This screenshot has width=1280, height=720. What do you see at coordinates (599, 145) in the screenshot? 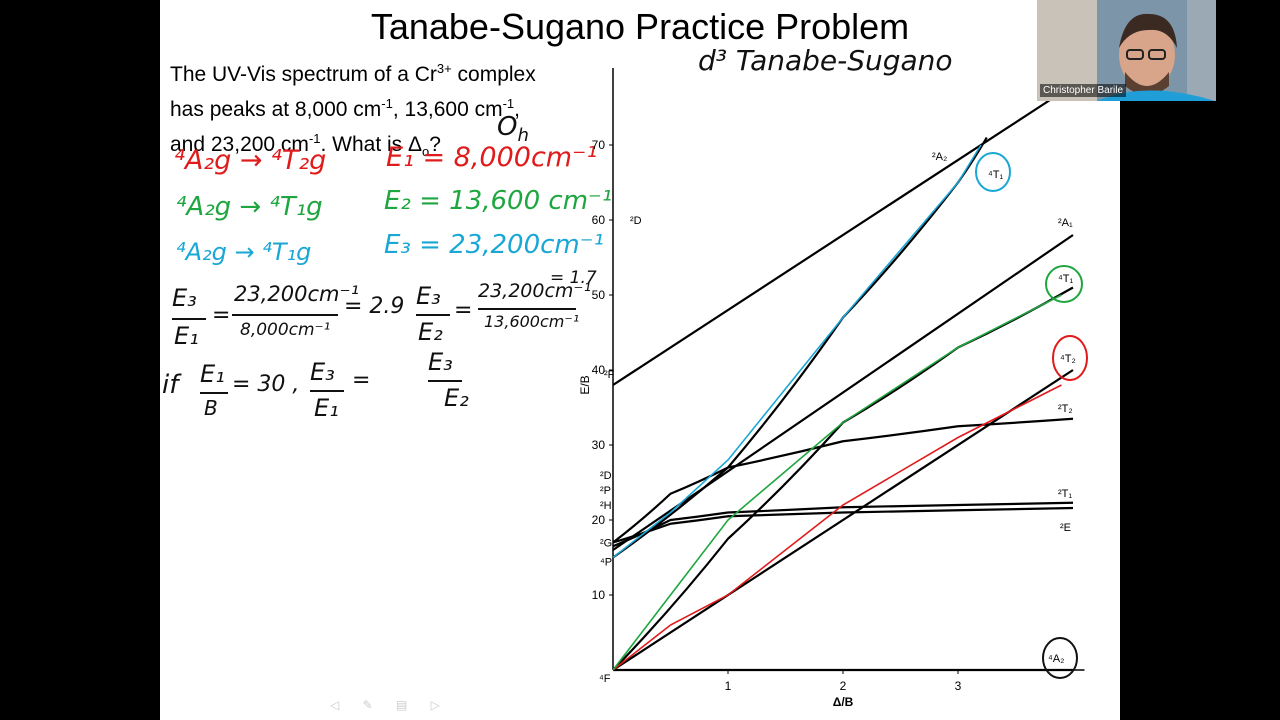
I see `y-tick-label: 70` at bounding box center [599, 145].